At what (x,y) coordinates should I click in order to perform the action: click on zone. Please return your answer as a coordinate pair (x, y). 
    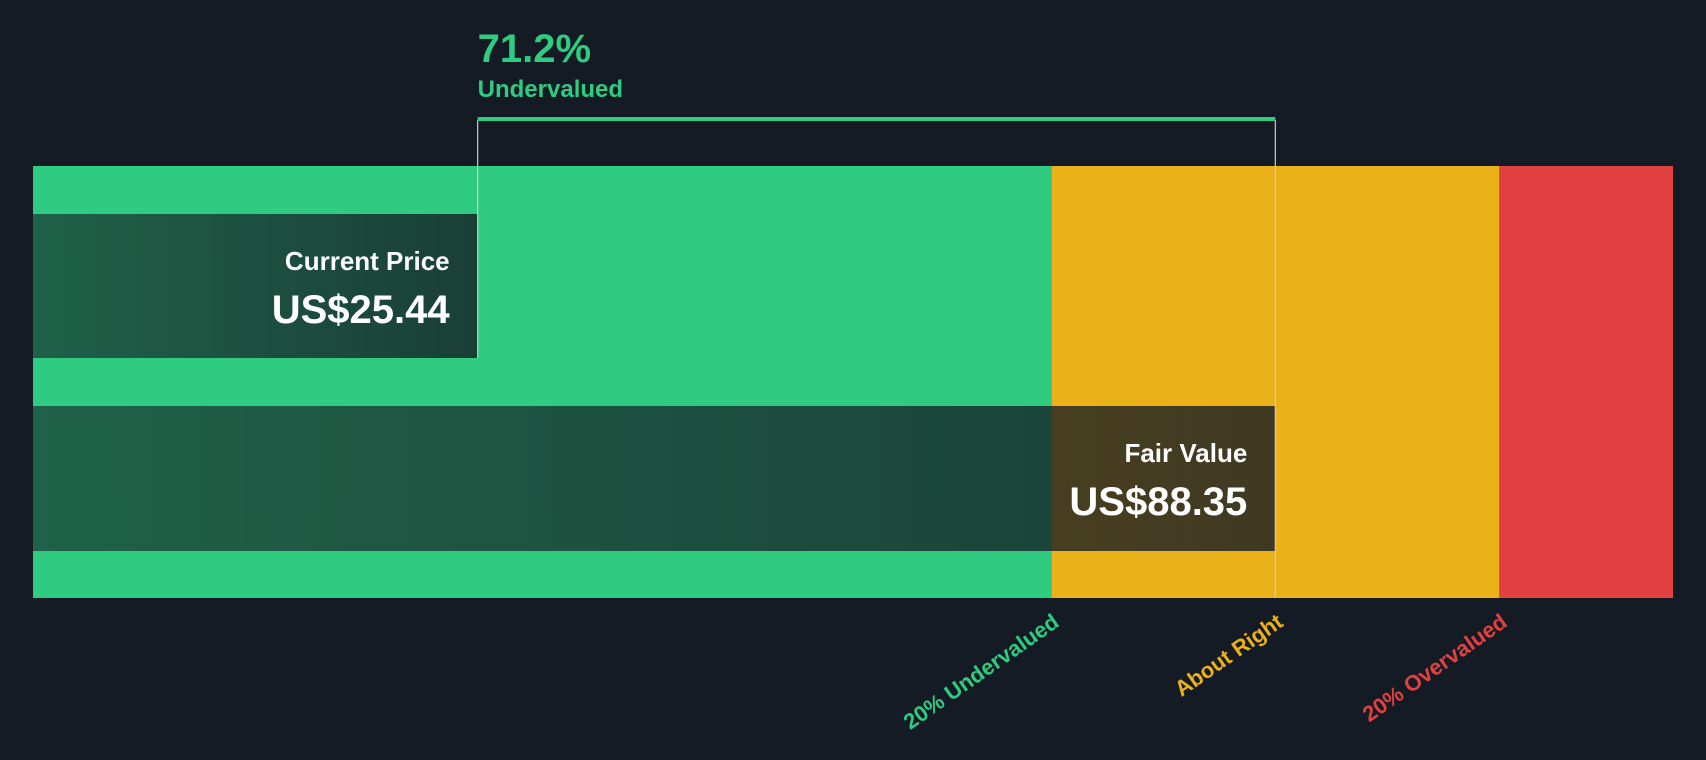
    Looking at the image, I should click on (1586, 382).